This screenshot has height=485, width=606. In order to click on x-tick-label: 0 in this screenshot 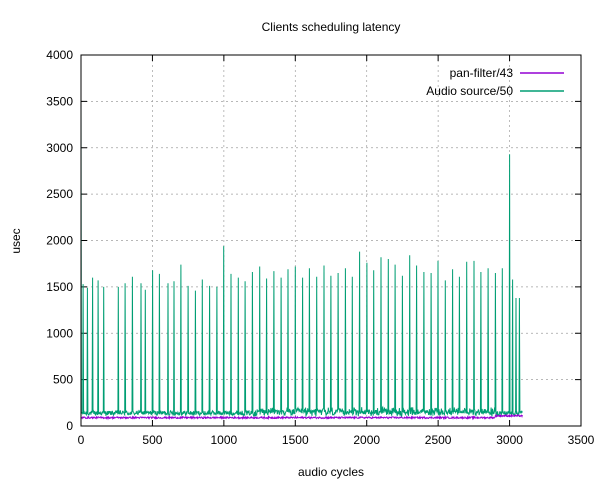, I will do `click(81, 440)`.